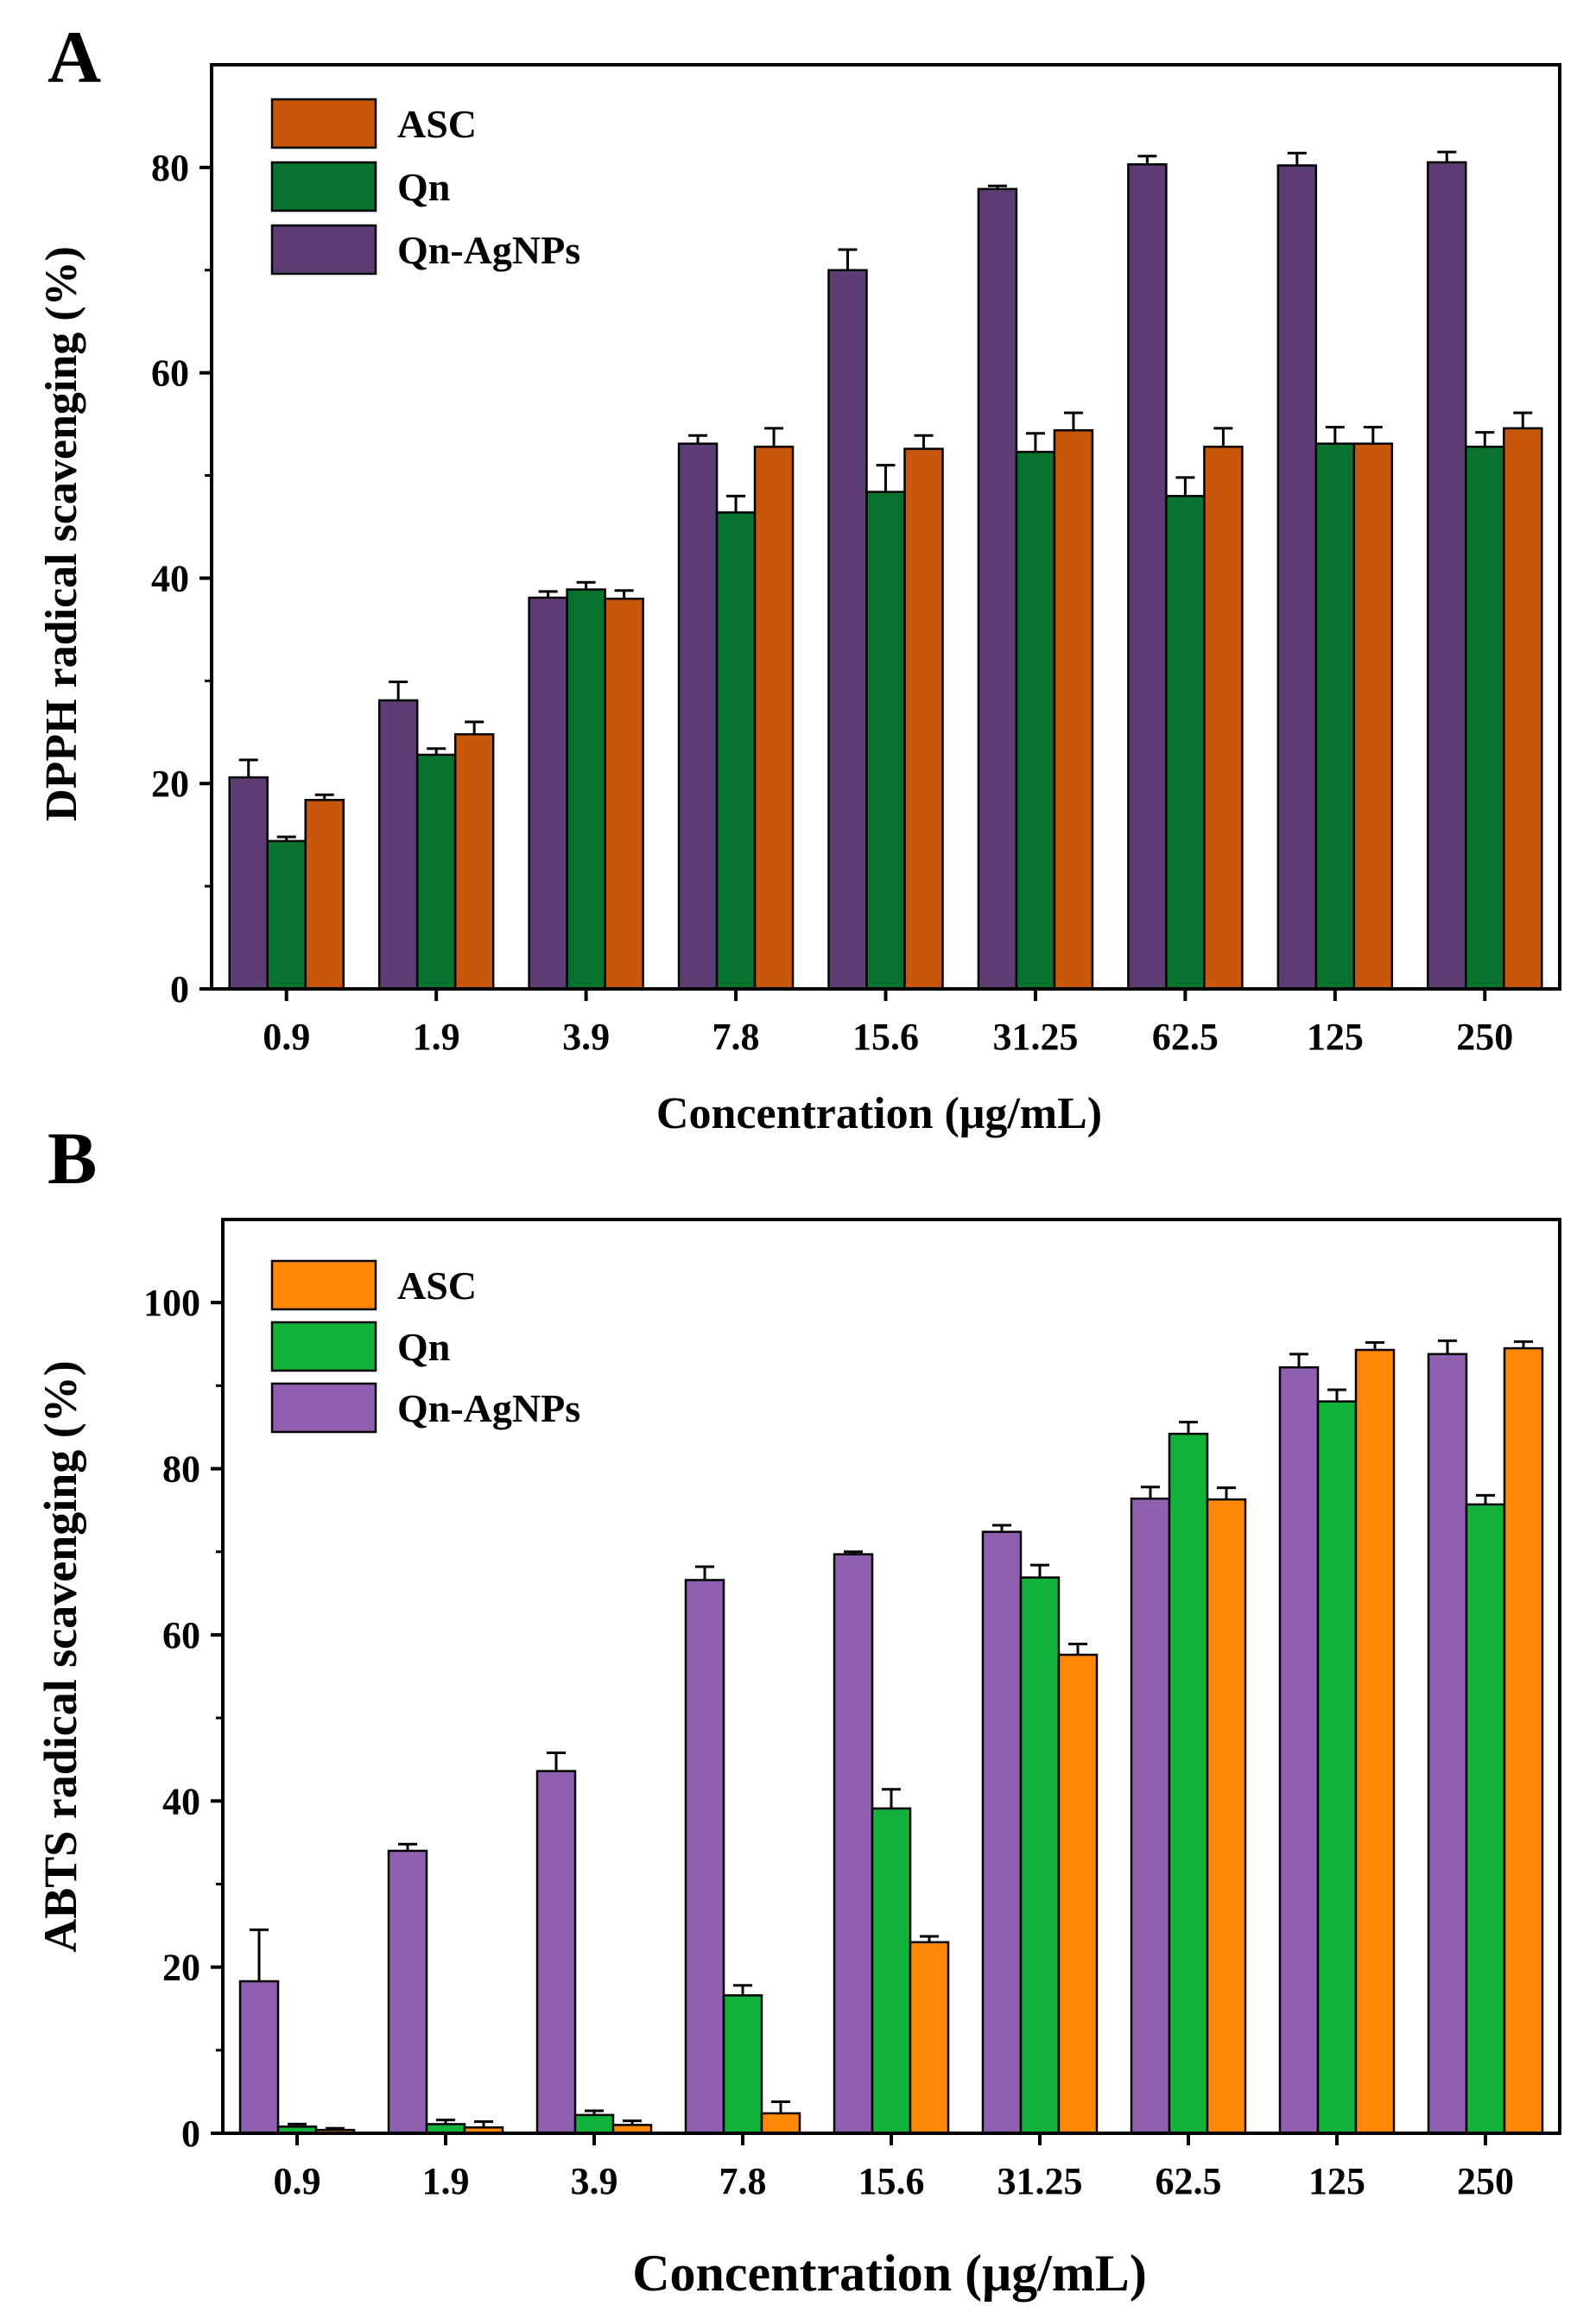 This screenshot has width=1596, height=2306. Describe the element at coordinates (179, 989) in the screenshot. I see `panel-a-y-tick-label: 0` at that location.